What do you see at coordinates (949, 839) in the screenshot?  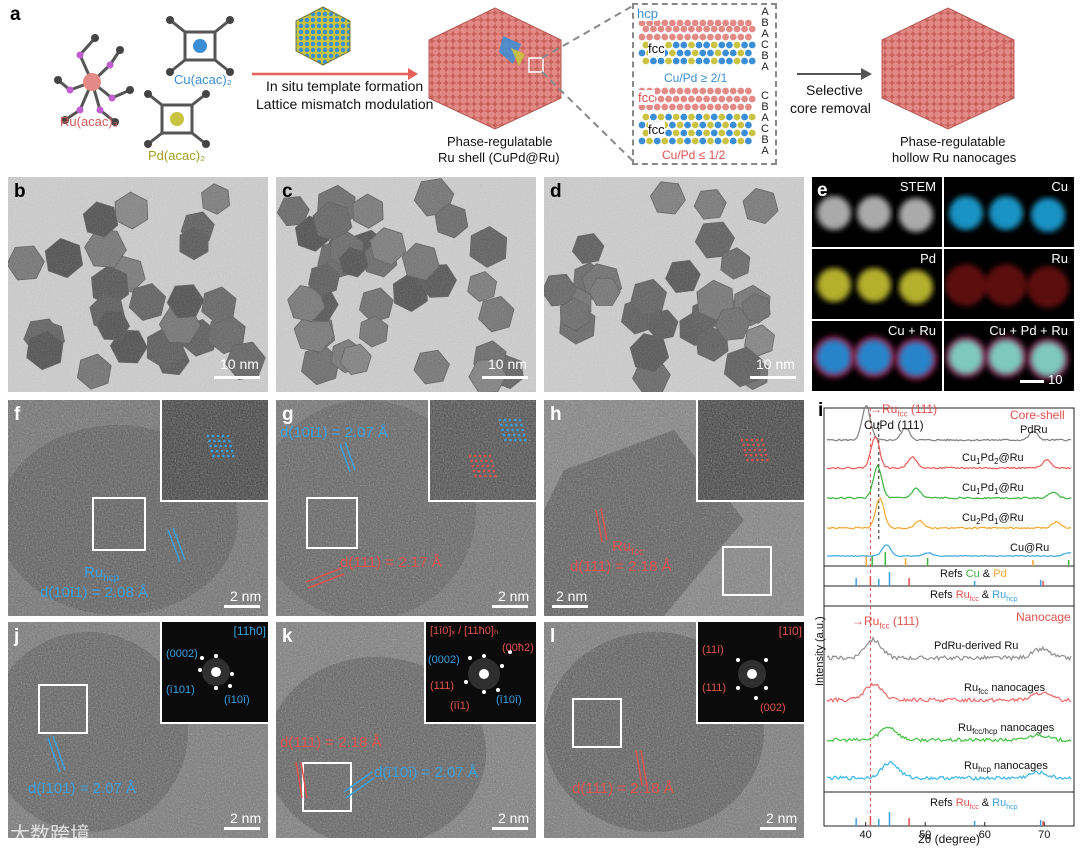 I see `x-axis-label: 2θ (degree)` at bounding box center [949, 839].